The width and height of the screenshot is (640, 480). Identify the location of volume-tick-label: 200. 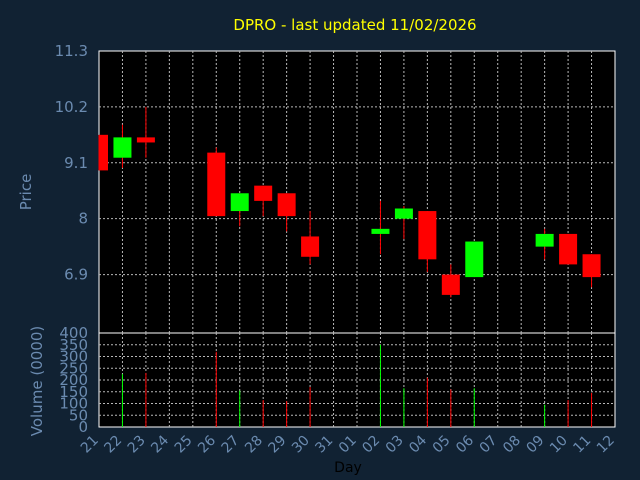
(73, 380).